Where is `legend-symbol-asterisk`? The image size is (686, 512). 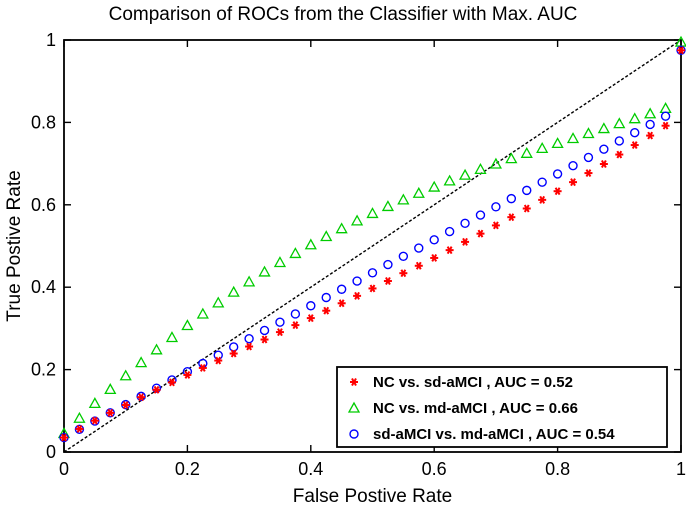
legend-symbol-asterisk is located at coordinates (354, 382).